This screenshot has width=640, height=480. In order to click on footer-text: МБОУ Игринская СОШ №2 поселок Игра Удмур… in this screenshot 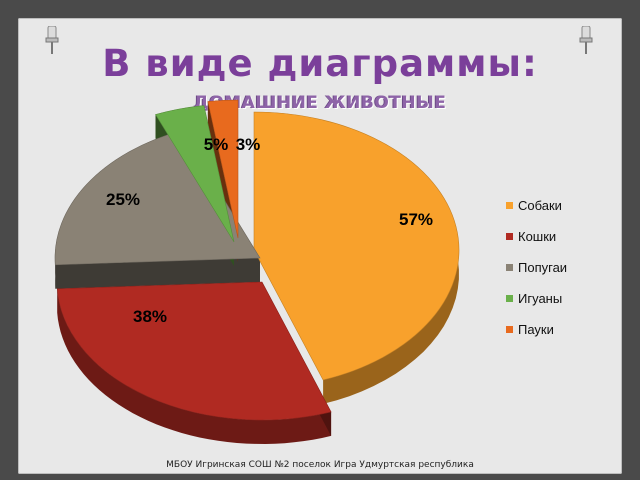, I will do `click(320, 465)`.